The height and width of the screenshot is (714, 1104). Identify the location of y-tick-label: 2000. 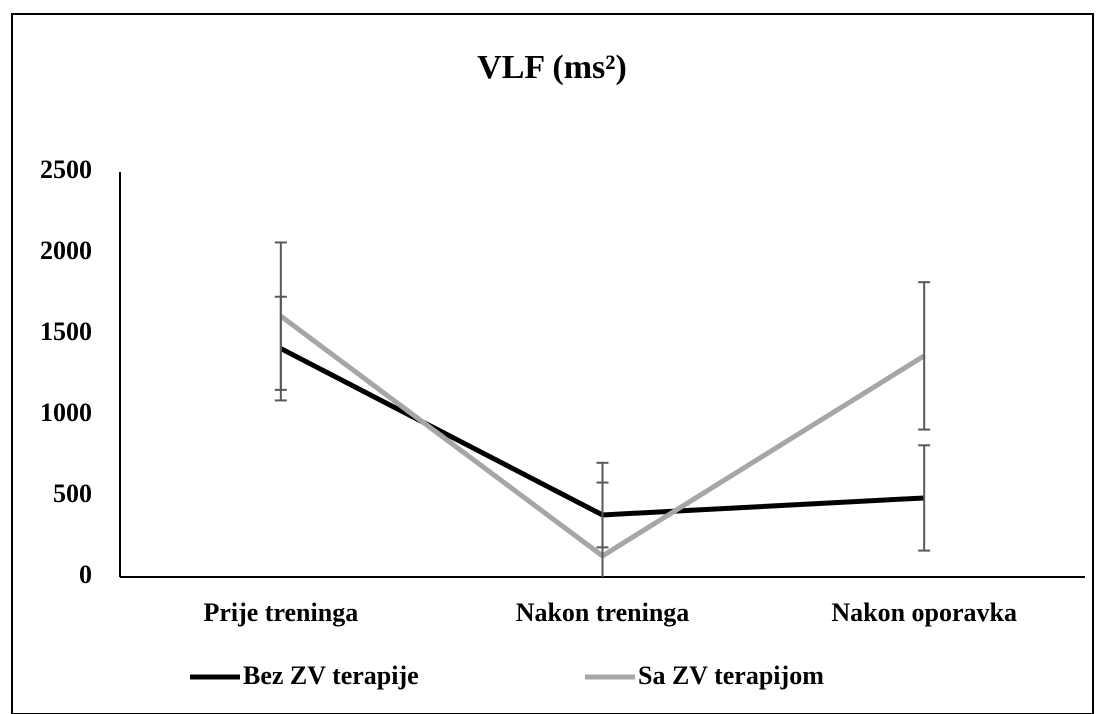
(66, 250).